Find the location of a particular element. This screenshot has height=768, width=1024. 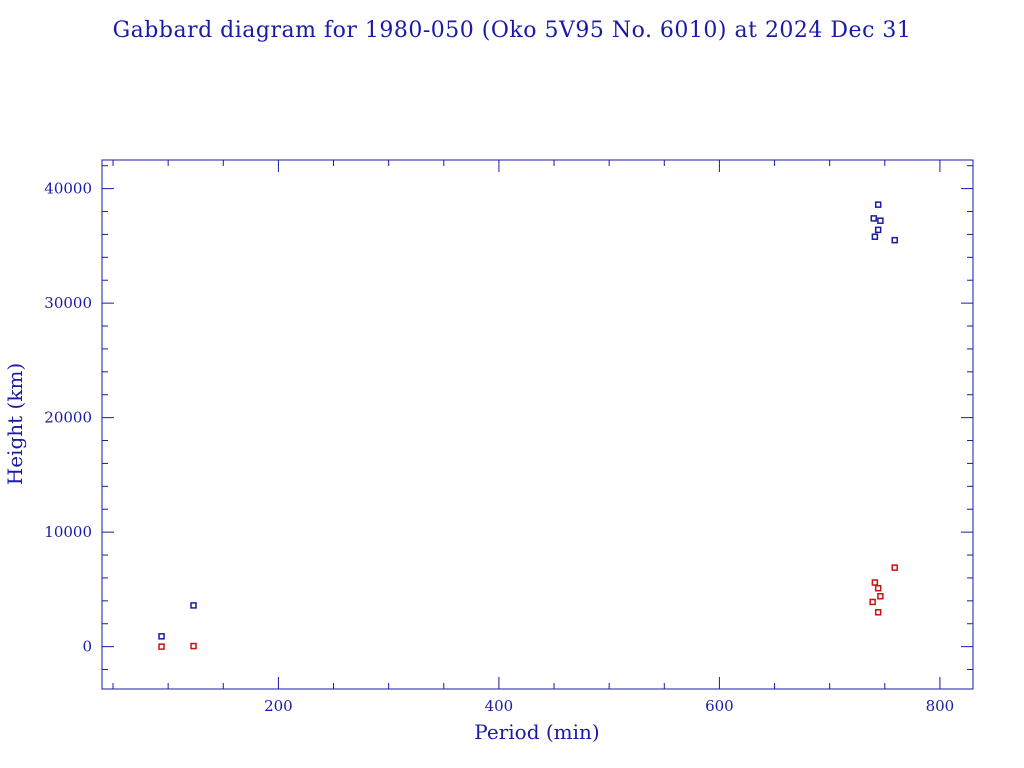

y-tick-label: 40000 is located at coordinates (68, 189).